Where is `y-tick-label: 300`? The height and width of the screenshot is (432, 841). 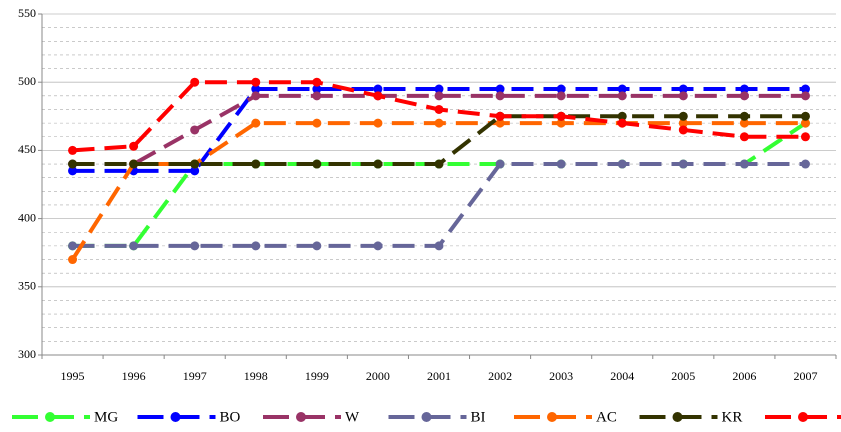
y-tick-label: 300 is located at coordinates (27, 354).